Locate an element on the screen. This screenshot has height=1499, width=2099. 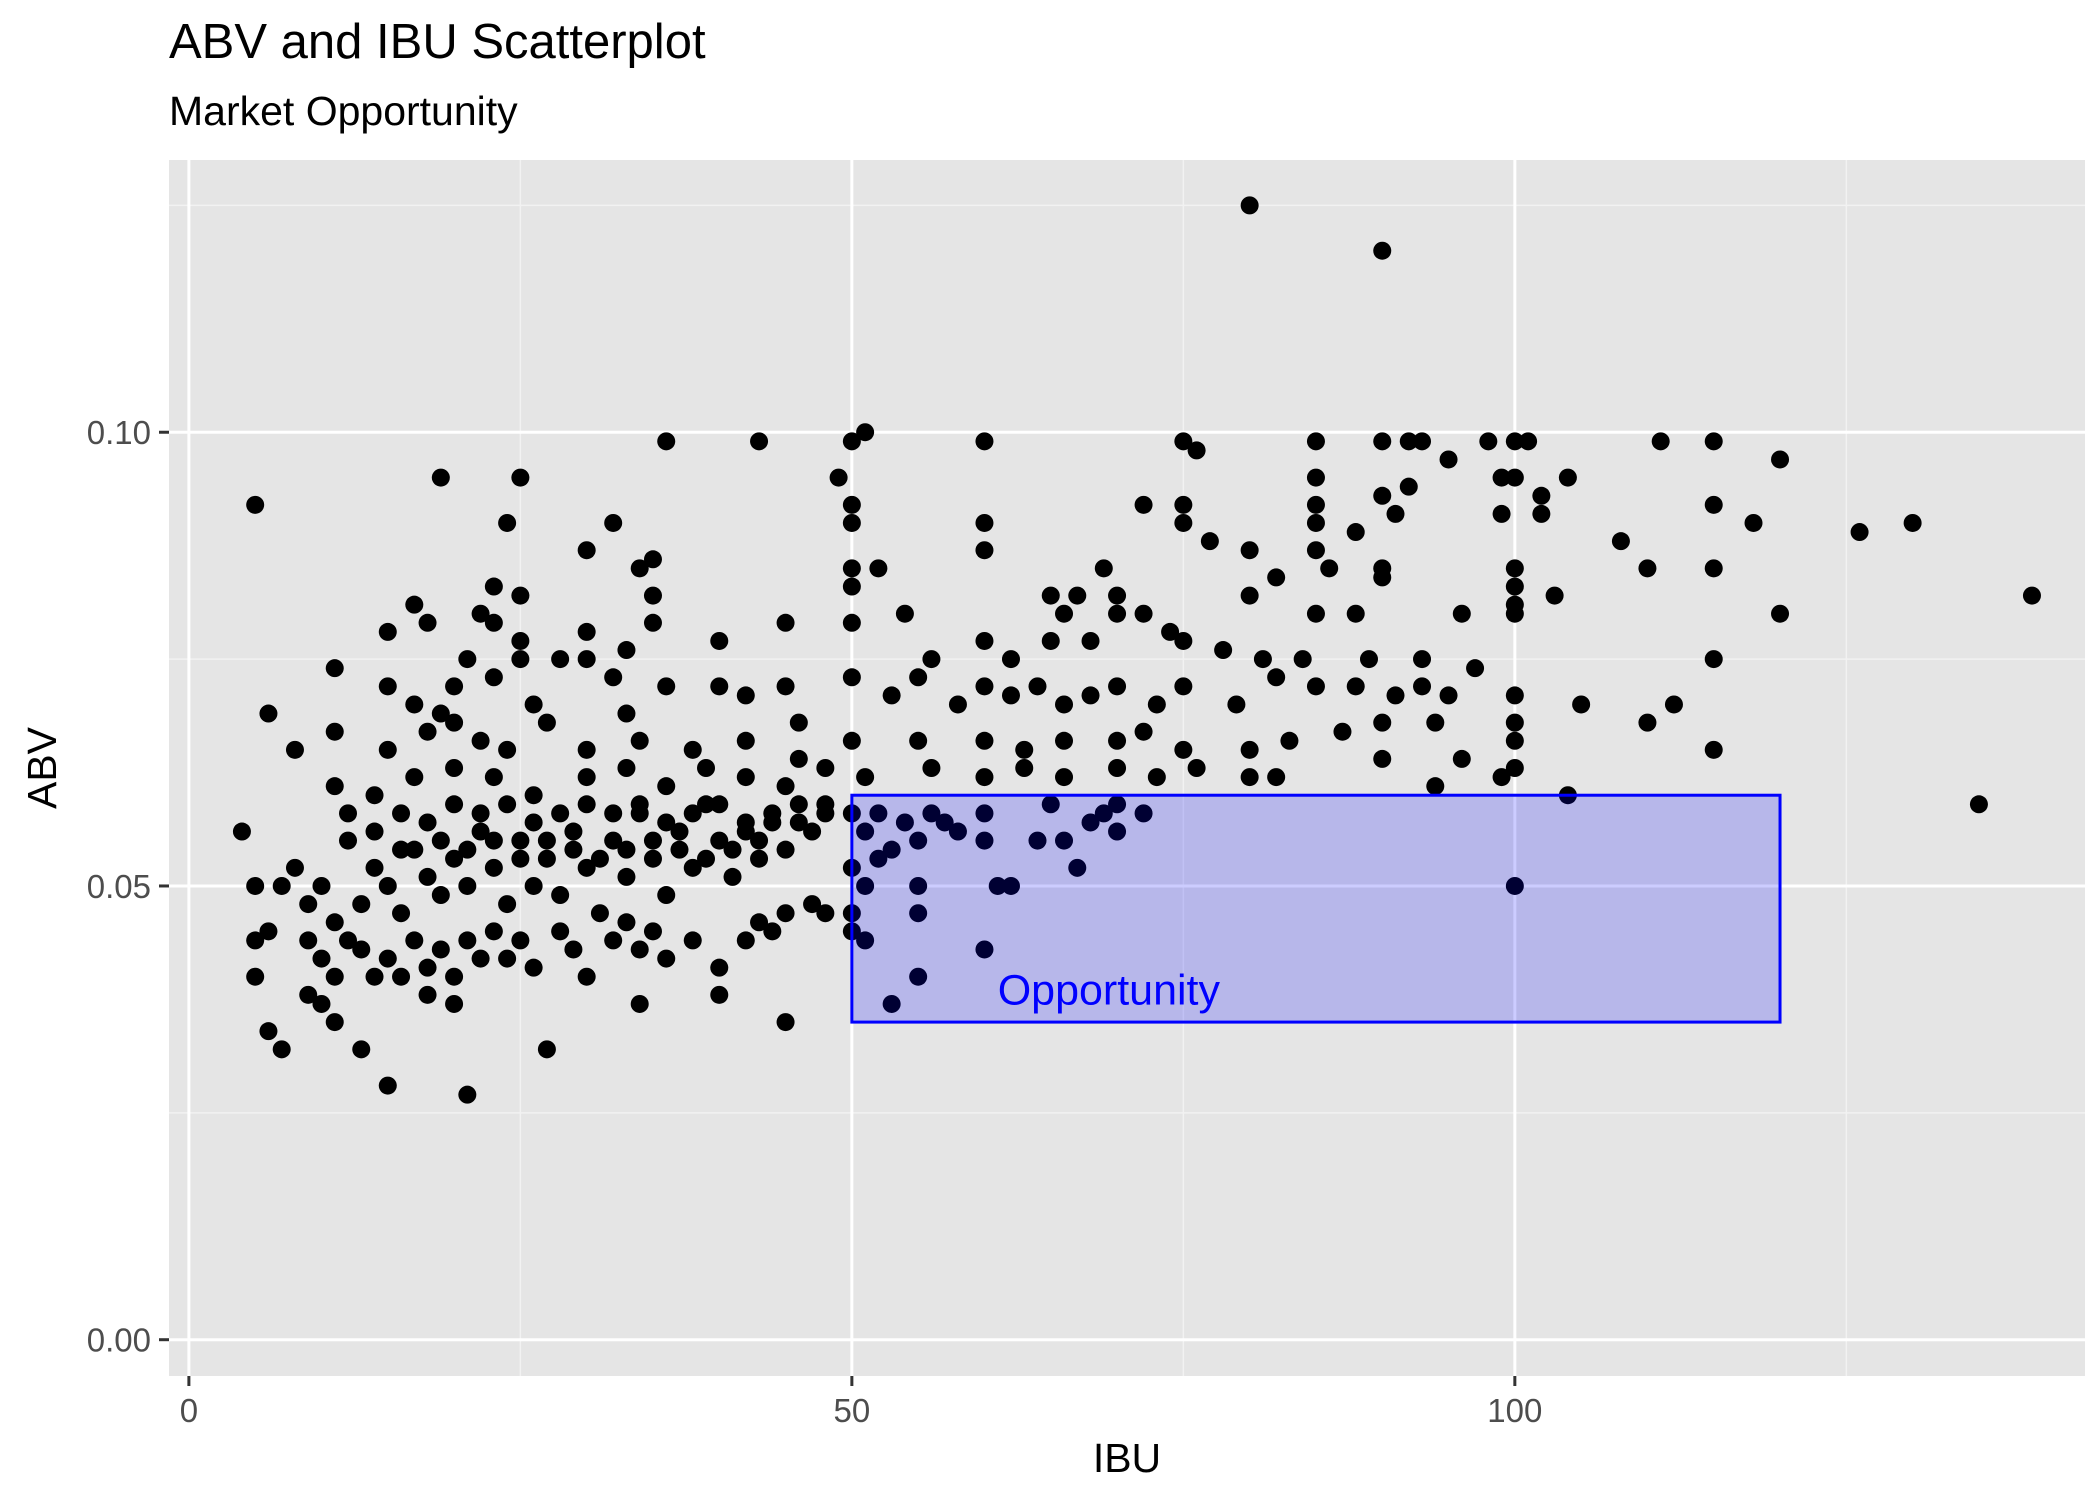
x-axis-label: IBU is located at coordinates (1127, 1458).